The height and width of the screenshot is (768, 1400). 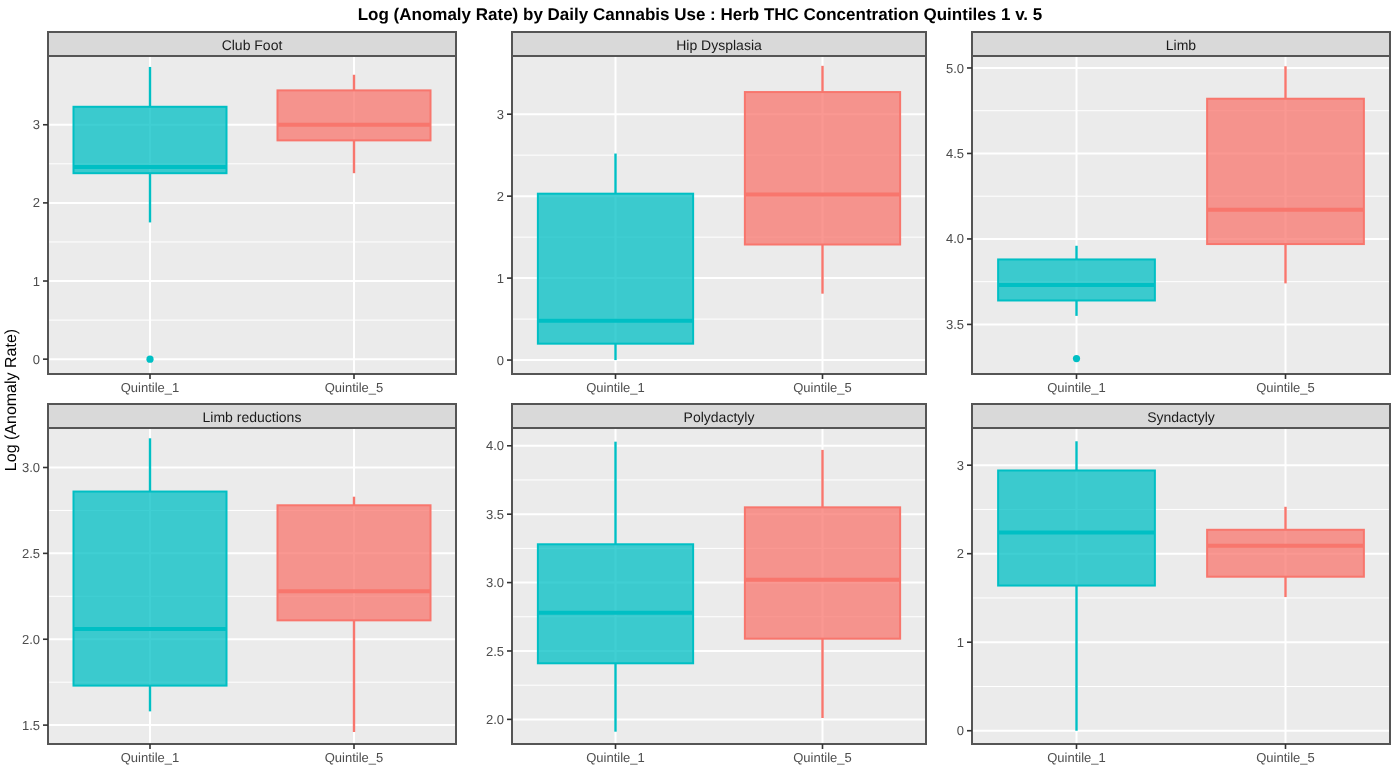 What do you see at coordinates (700, 14) in the screenshot?
I see `text: Log (Anomaly Rate) by Daily Cannabis Use : Herb THC Concentration Quintiles 1 v. 5` at bounding box center [700, 14].